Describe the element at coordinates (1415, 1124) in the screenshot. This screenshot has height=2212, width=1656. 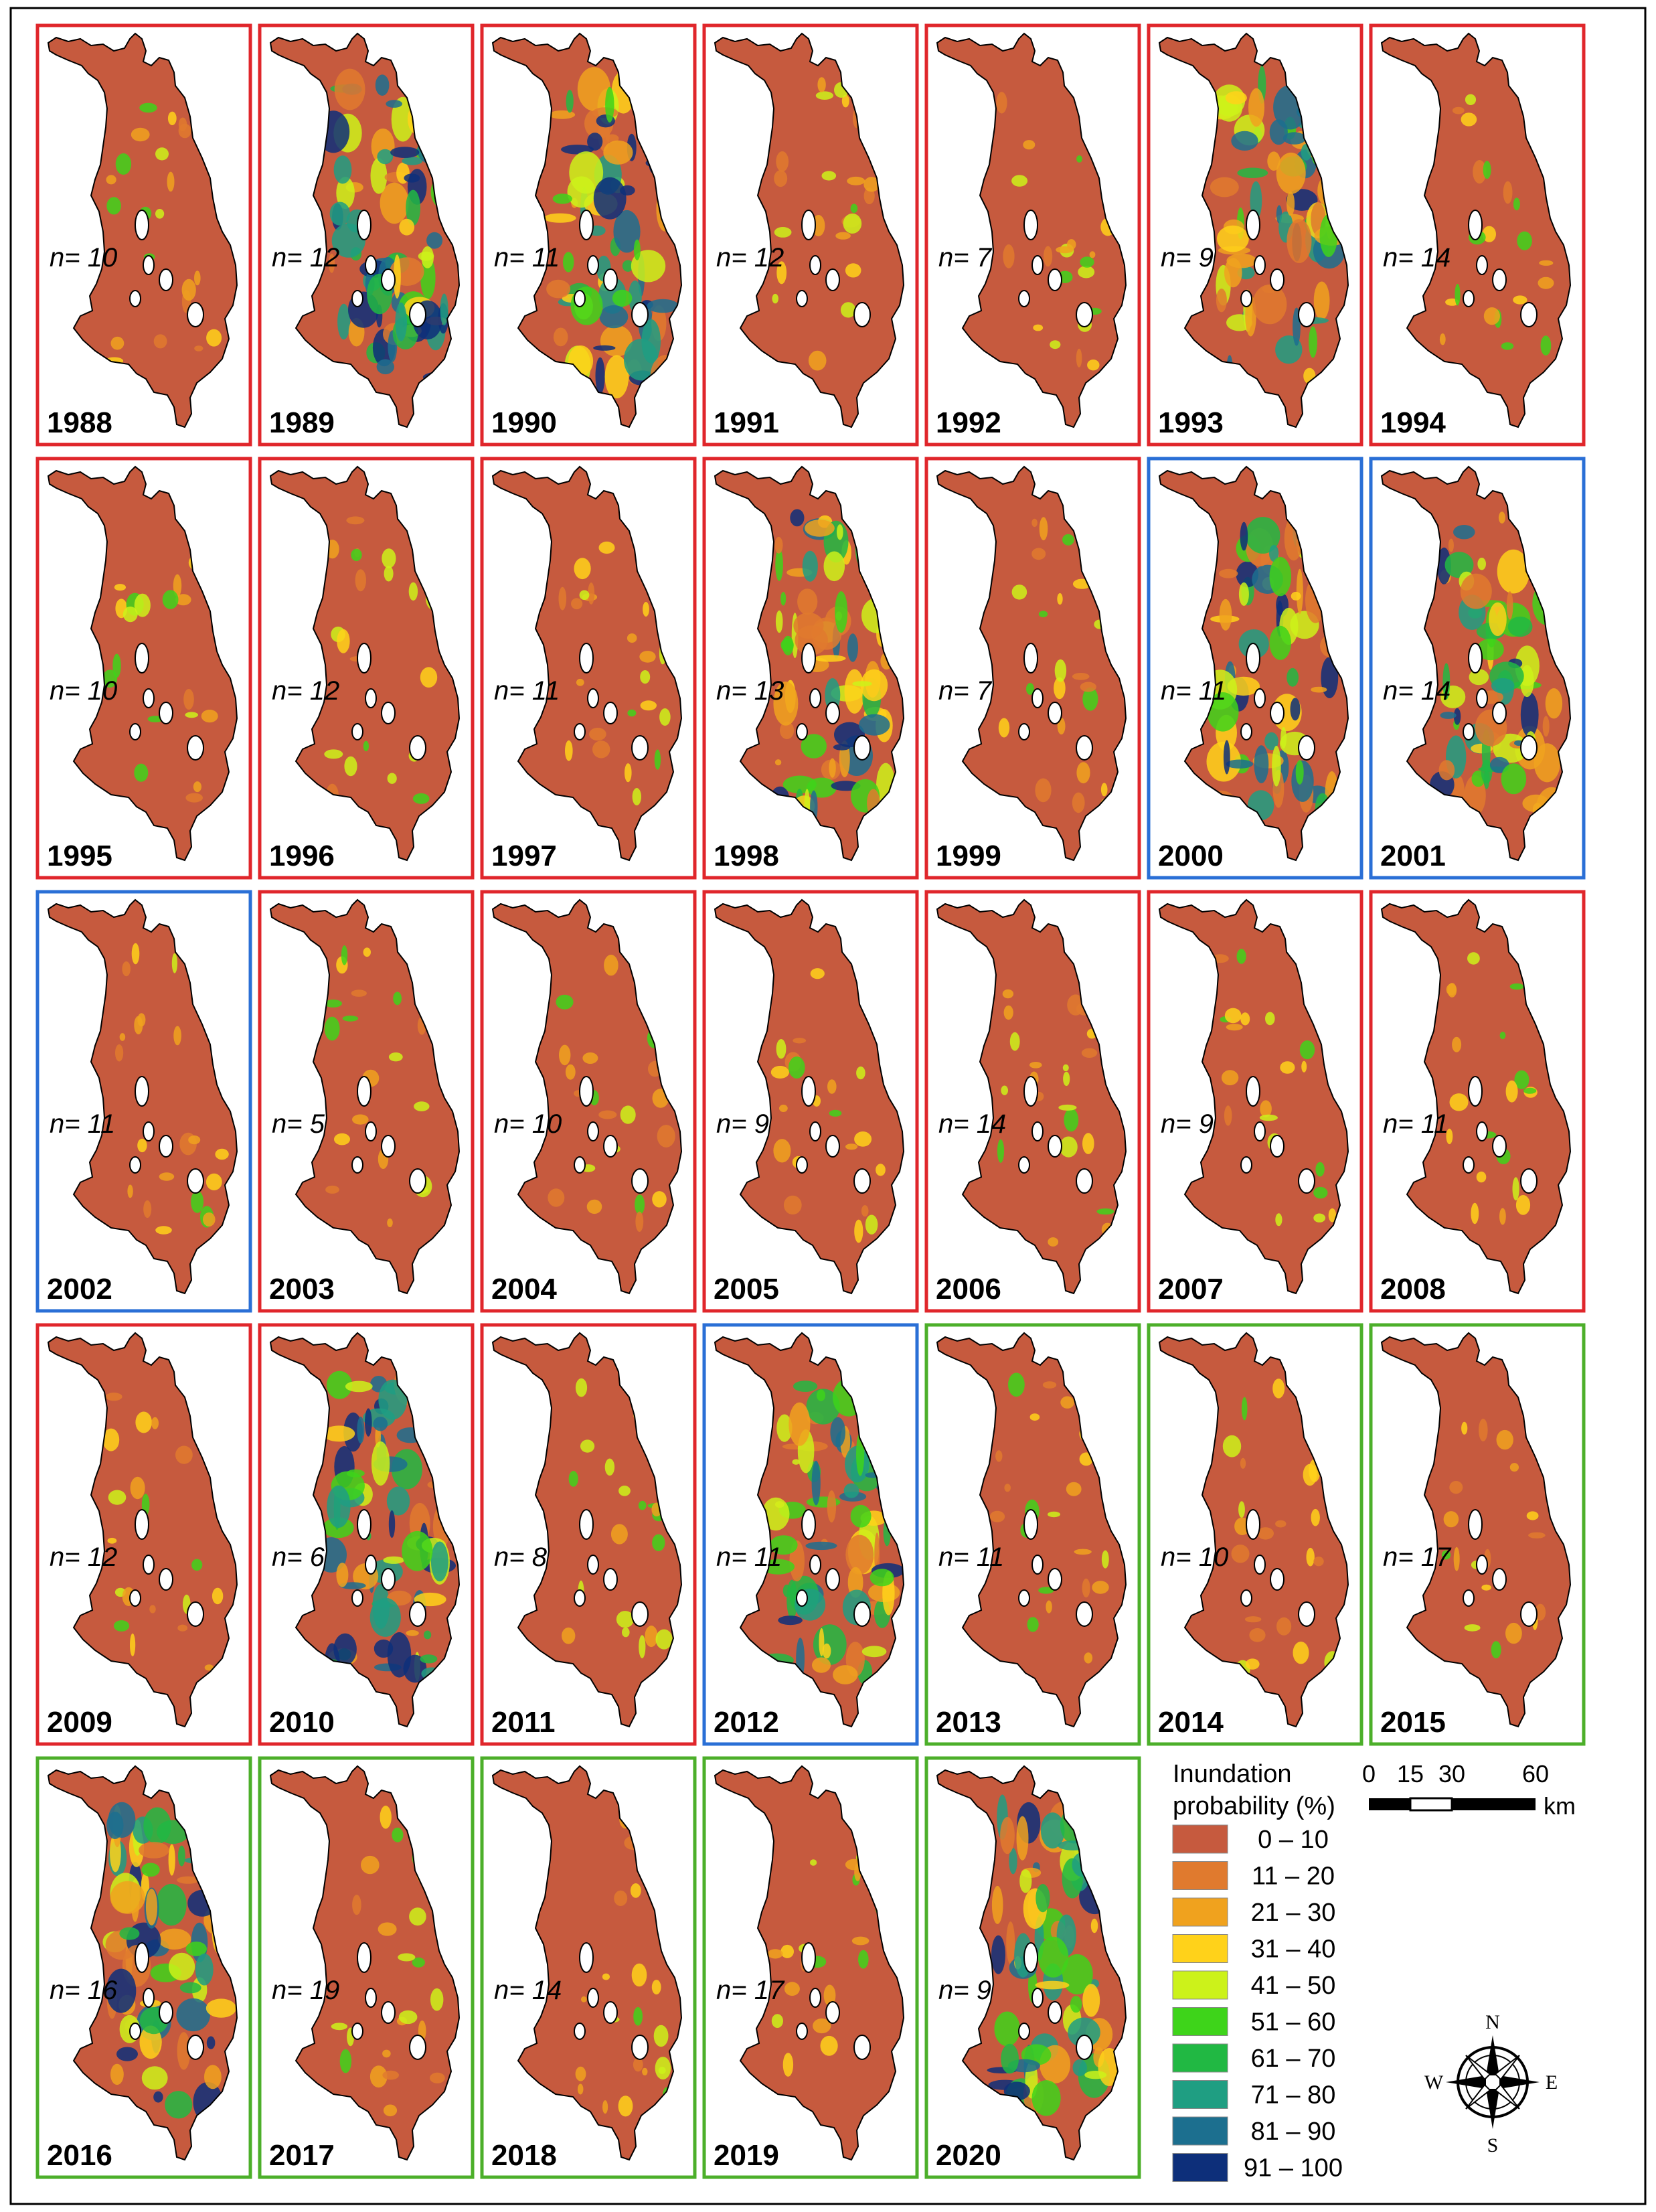
I see `sample-count-label: n= 11` at that location.